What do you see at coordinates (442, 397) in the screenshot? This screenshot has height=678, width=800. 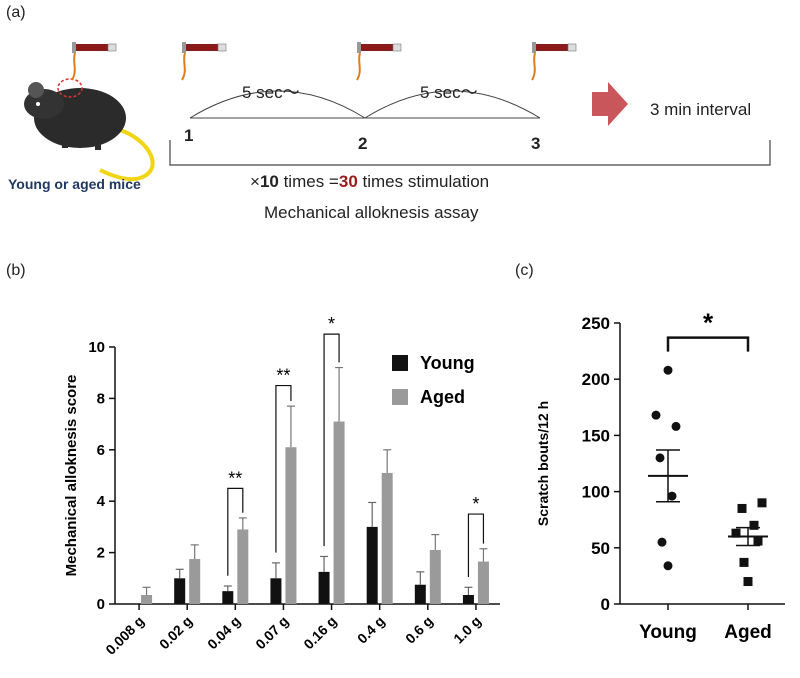 I see `legend-label-aged: Aged` at bounding box center [442, 397].